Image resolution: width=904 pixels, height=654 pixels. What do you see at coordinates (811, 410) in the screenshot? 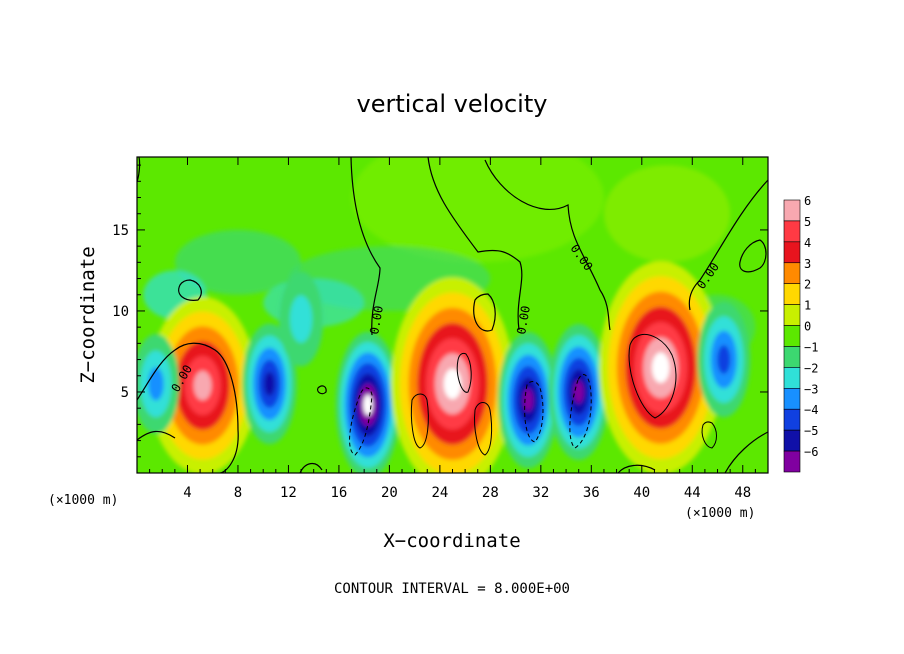
I see `colorbar-label: −4` at bounding box center [811, 410].